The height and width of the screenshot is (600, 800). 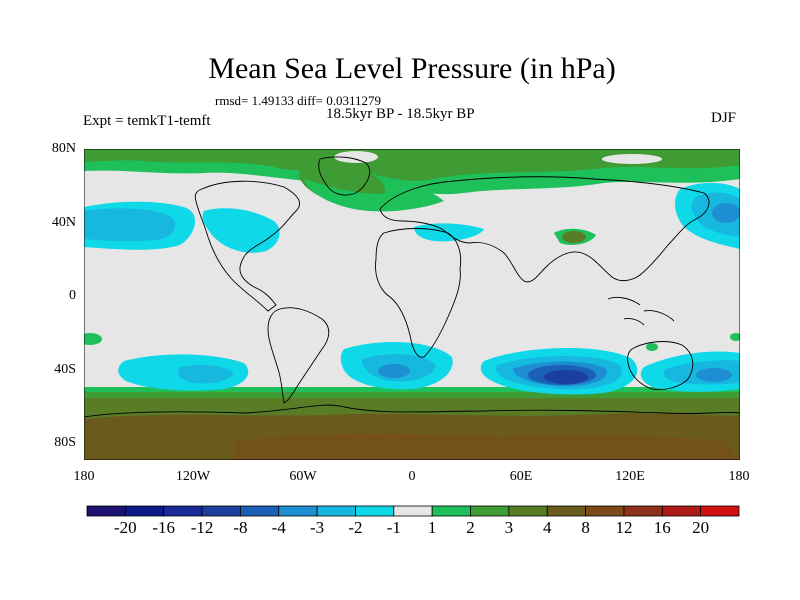 What do you see at coordinates (63, 222) in the screenshot?
I see `lat-label-40n: 40N` at bounding box center [63, 222].